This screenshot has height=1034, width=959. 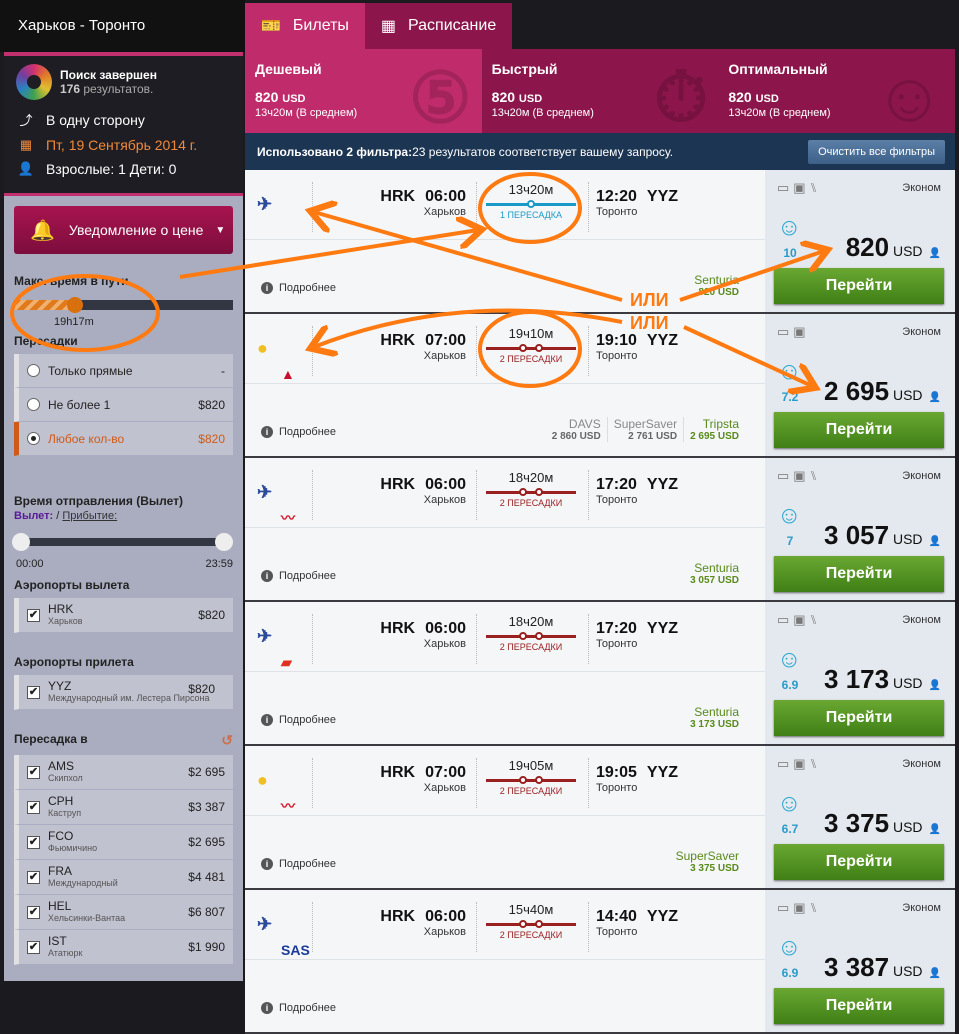 What do you see at coordinates (224, 542) in the screenshot?
I see `dep-time-max-handle` at bounding box center [224, 542].